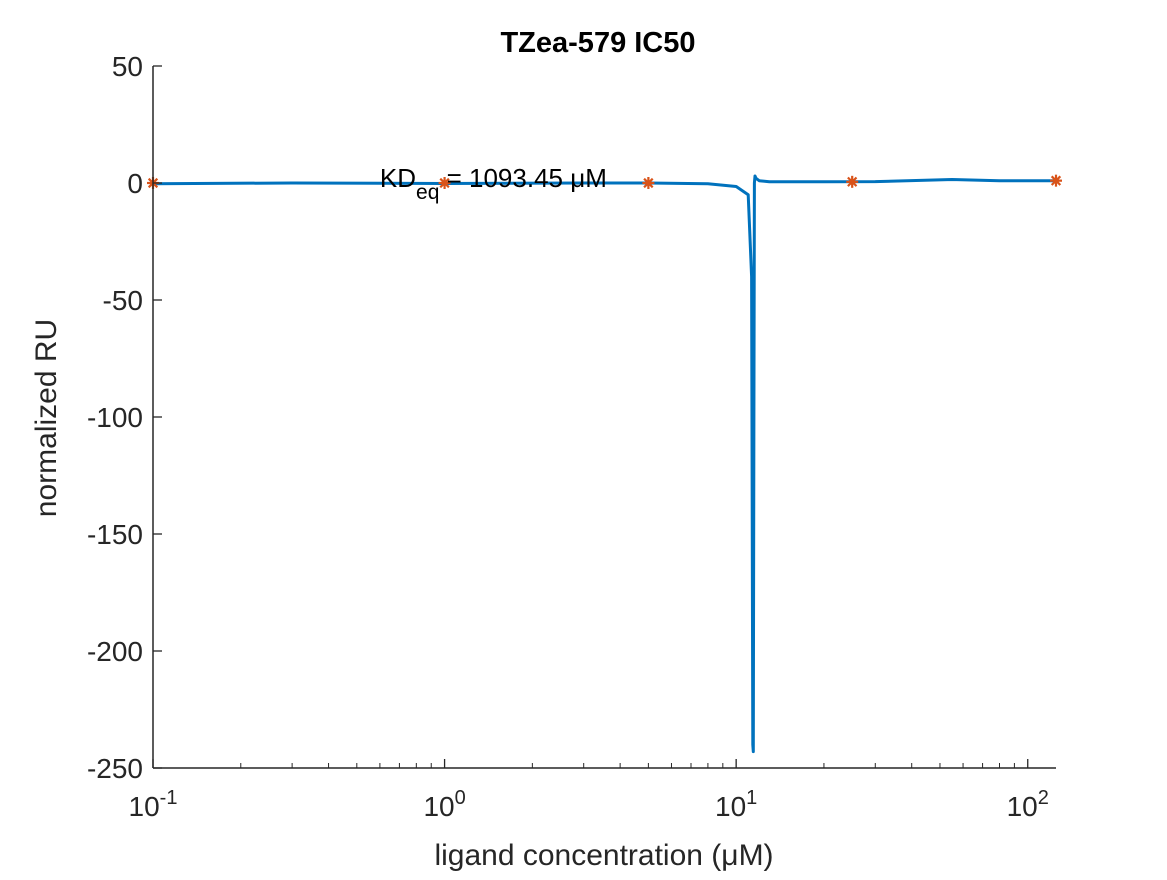  What do you see at coordinates (603, 855) in the screenshot?
I see `x-axis-label: ligand concentration (μM)` at bounding box center [603, 855].